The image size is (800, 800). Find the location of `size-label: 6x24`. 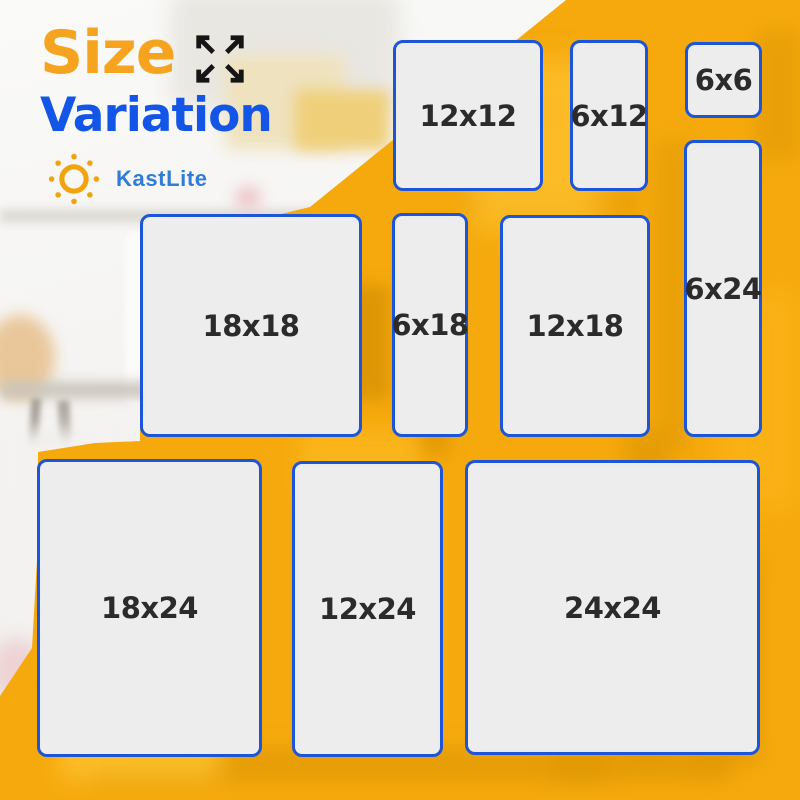

size-label: 6x24 is located at coordinates (723, 288).